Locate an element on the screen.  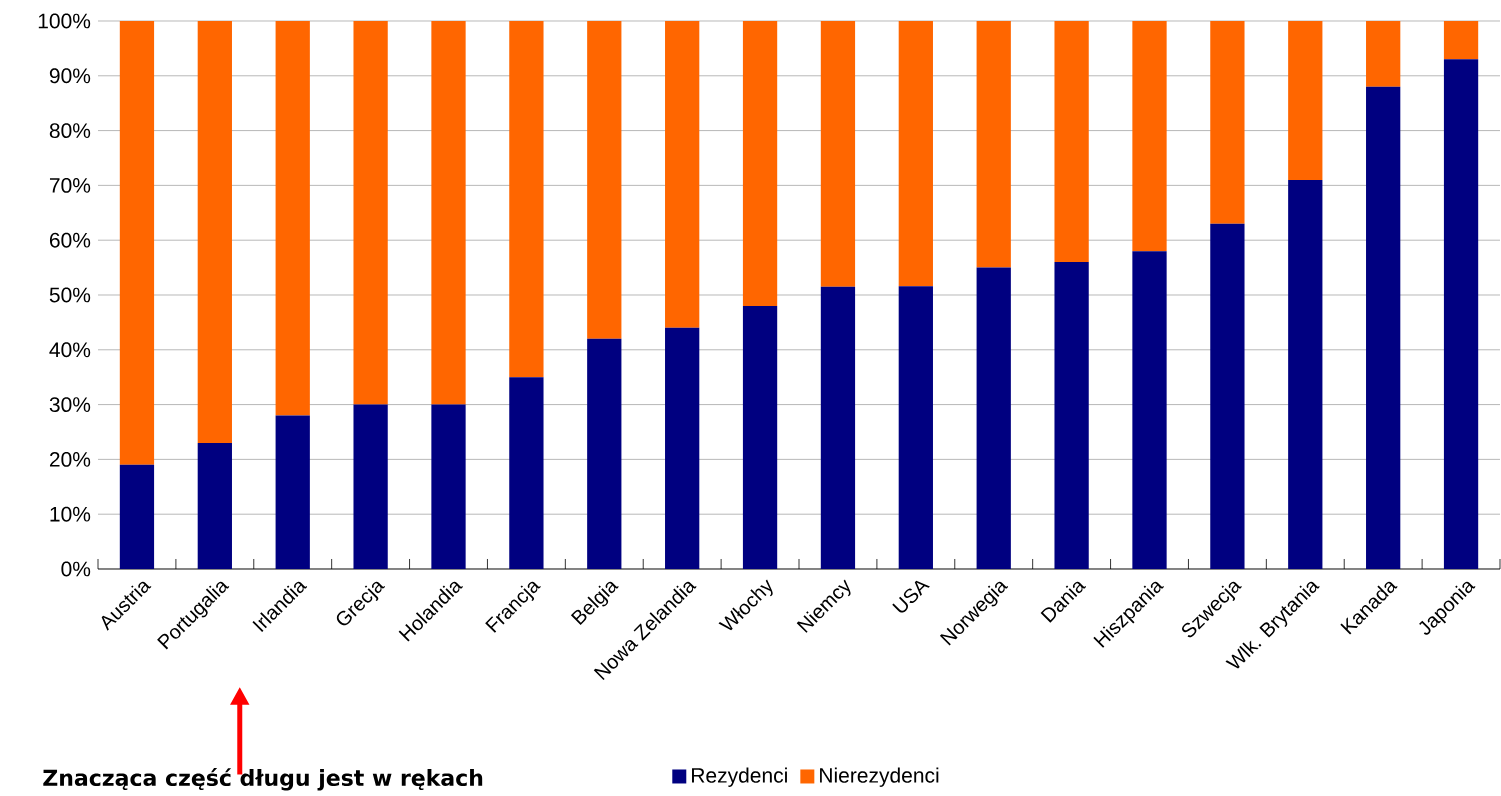
y-tick-label: 100% is located at coordinates (64, 21).